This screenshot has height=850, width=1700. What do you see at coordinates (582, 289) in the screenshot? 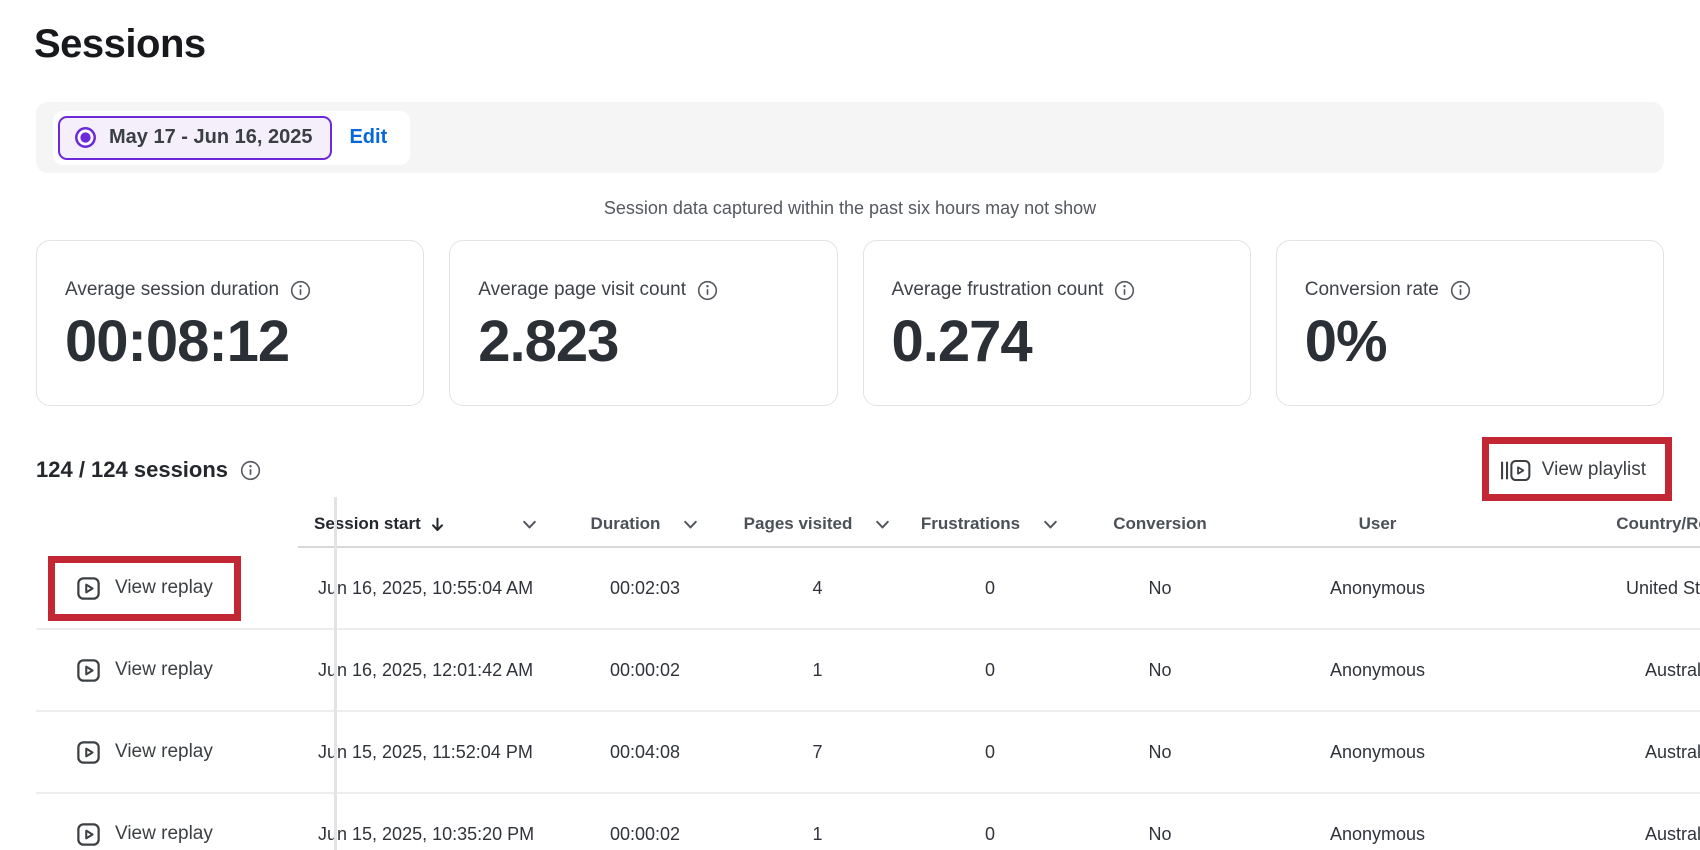
I see `metric-label: Average page visit count` at bounding box center [582, 289].